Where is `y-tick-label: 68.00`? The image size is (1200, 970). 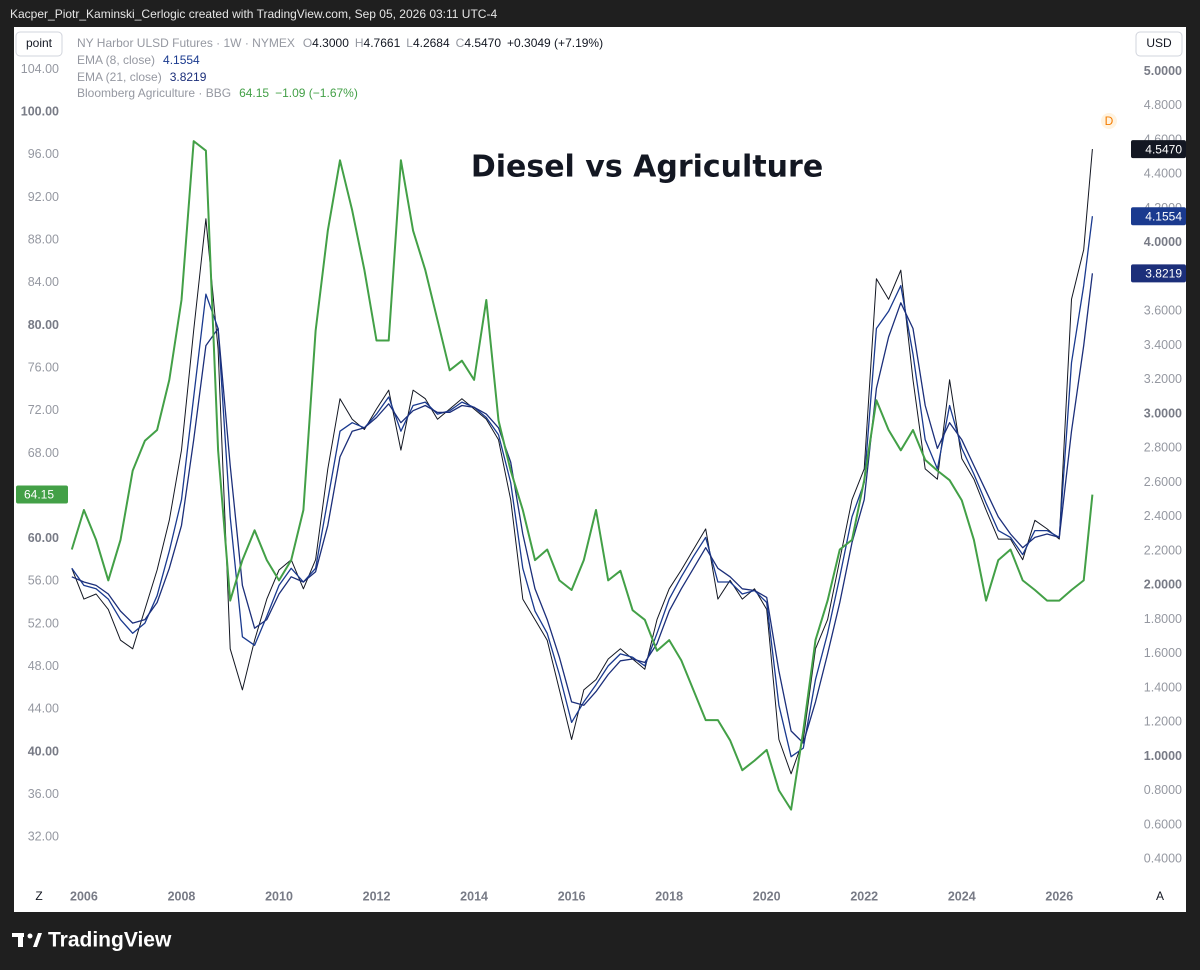
y-tick-label: 68.00 is located at coordinates (43, 453).